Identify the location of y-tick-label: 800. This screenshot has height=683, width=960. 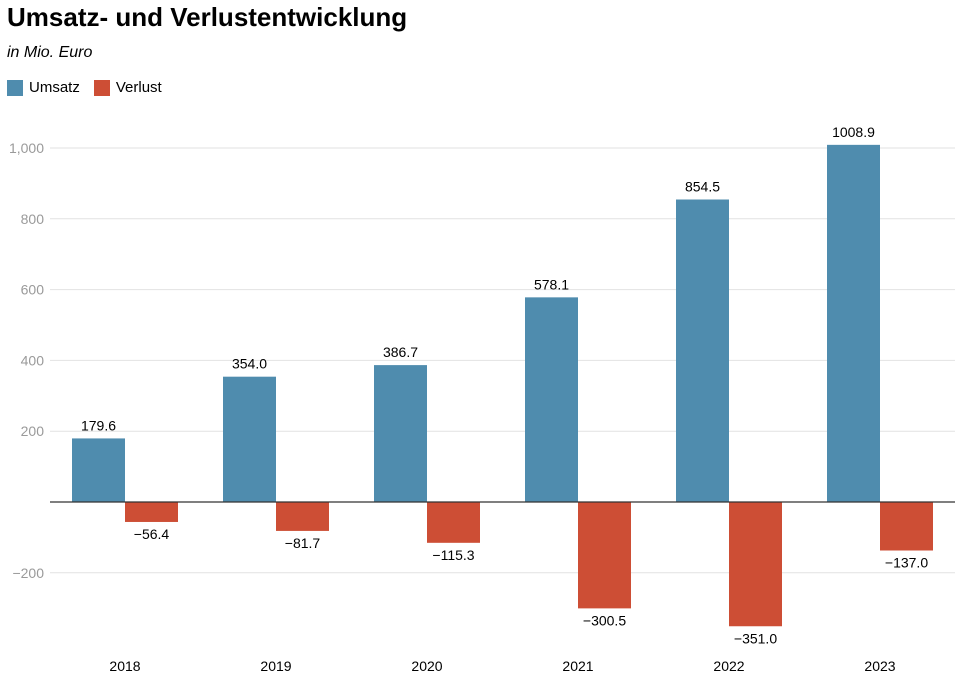
(33, 219).